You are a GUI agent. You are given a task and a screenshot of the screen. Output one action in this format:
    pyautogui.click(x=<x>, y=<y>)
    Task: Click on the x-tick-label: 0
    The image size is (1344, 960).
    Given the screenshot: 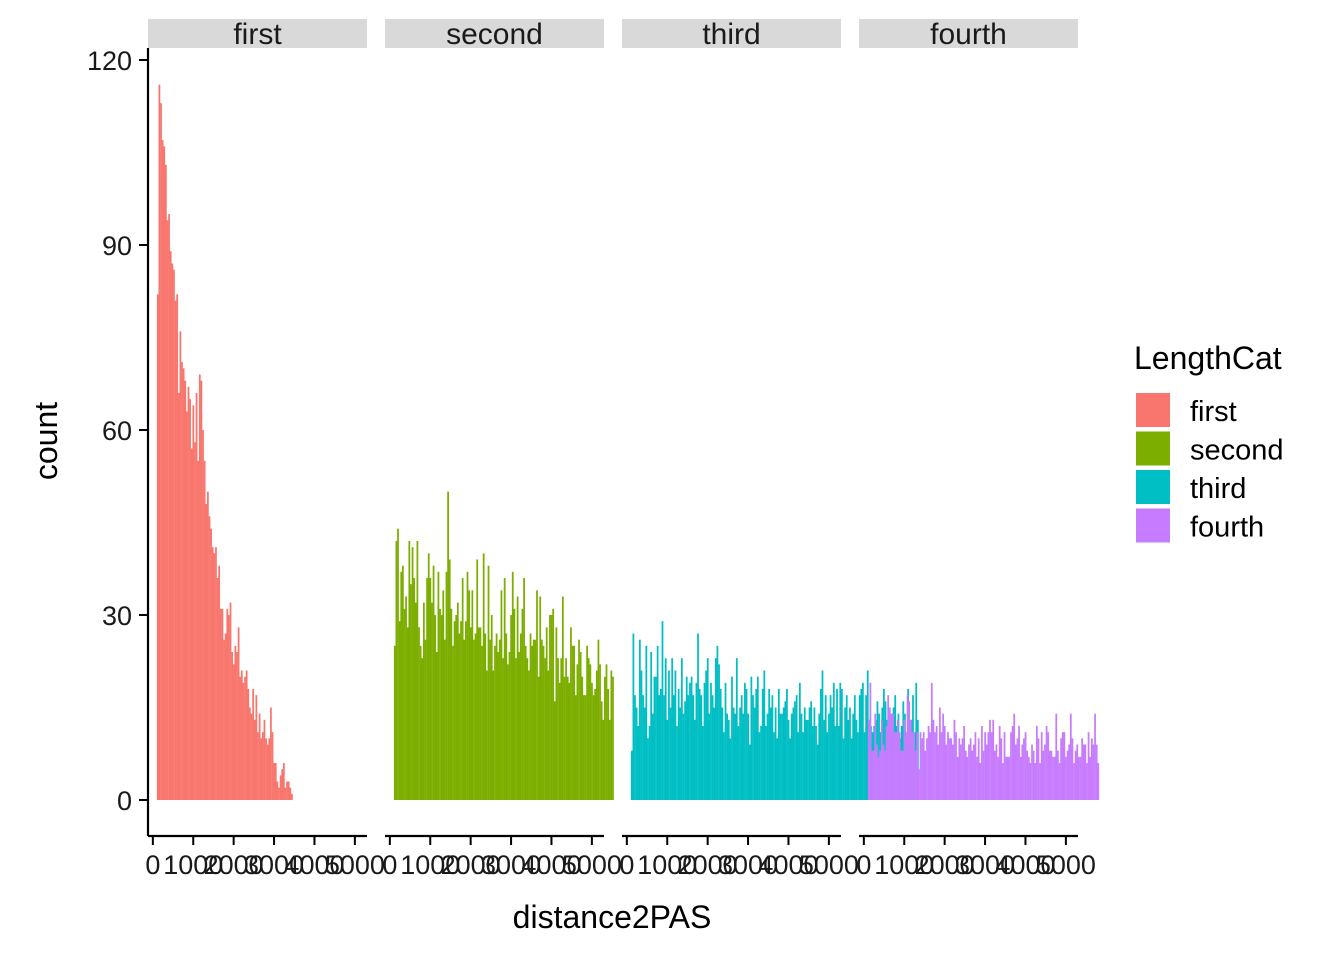 What is the action you would take?
    pyautogui.click(x=626, y=865)
    